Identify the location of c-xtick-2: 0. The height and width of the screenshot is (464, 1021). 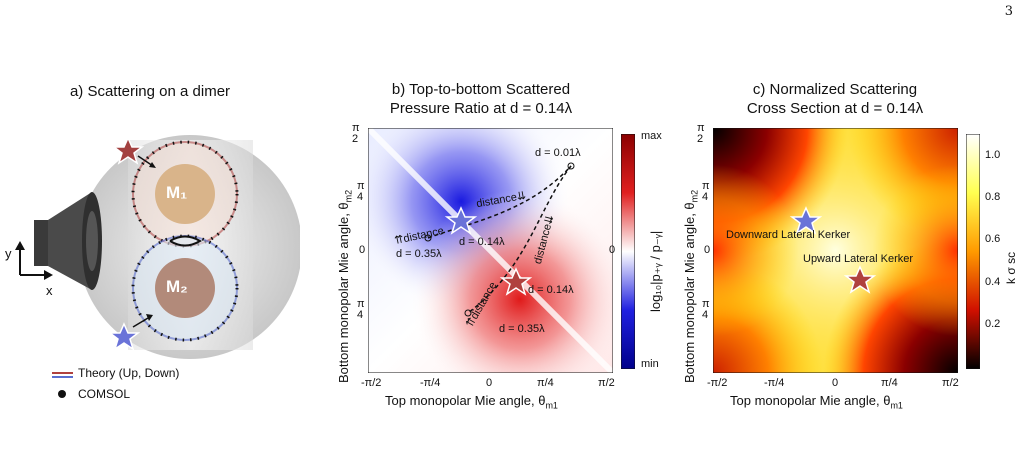
(835, 383).